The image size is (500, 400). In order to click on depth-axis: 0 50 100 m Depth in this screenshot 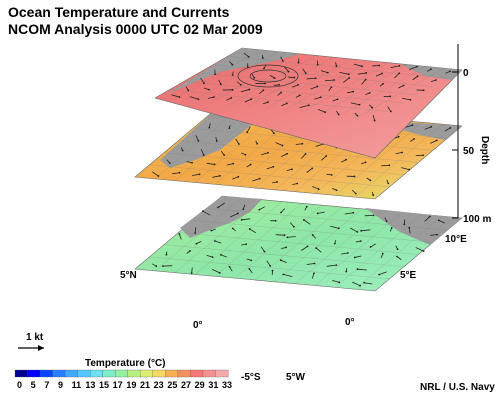, I will do `click(471, 134)`.